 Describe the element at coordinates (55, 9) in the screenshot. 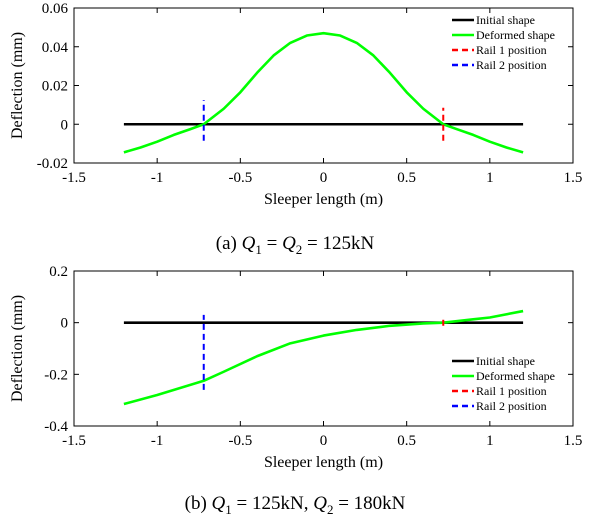

I see `y-tick-label: 0.06` at that location.